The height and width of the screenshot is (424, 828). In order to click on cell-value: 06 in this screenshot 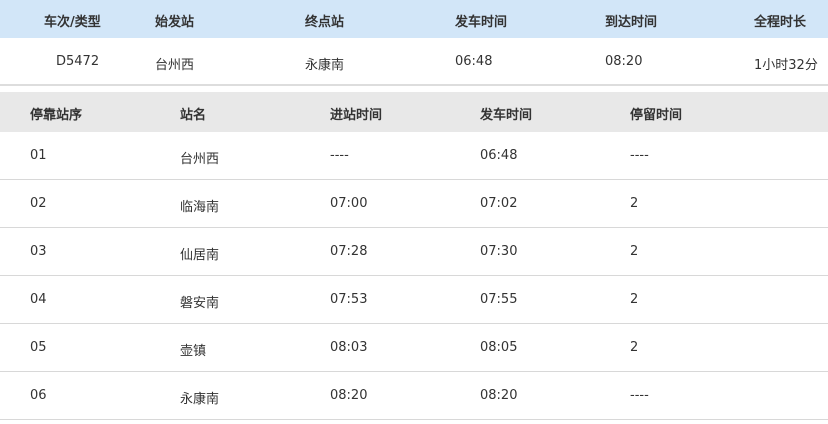, I will do `click(38, 395)`.